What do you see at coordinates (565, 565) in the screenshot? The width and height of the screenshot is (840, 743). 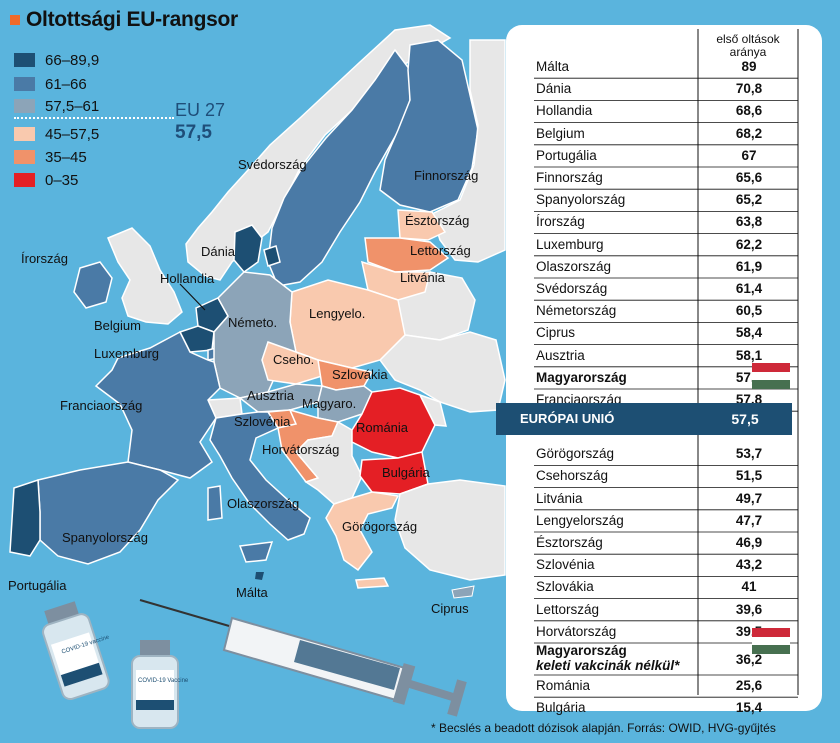 I see `row-country-name: Szlovénia` at bounding box center [565, 565].